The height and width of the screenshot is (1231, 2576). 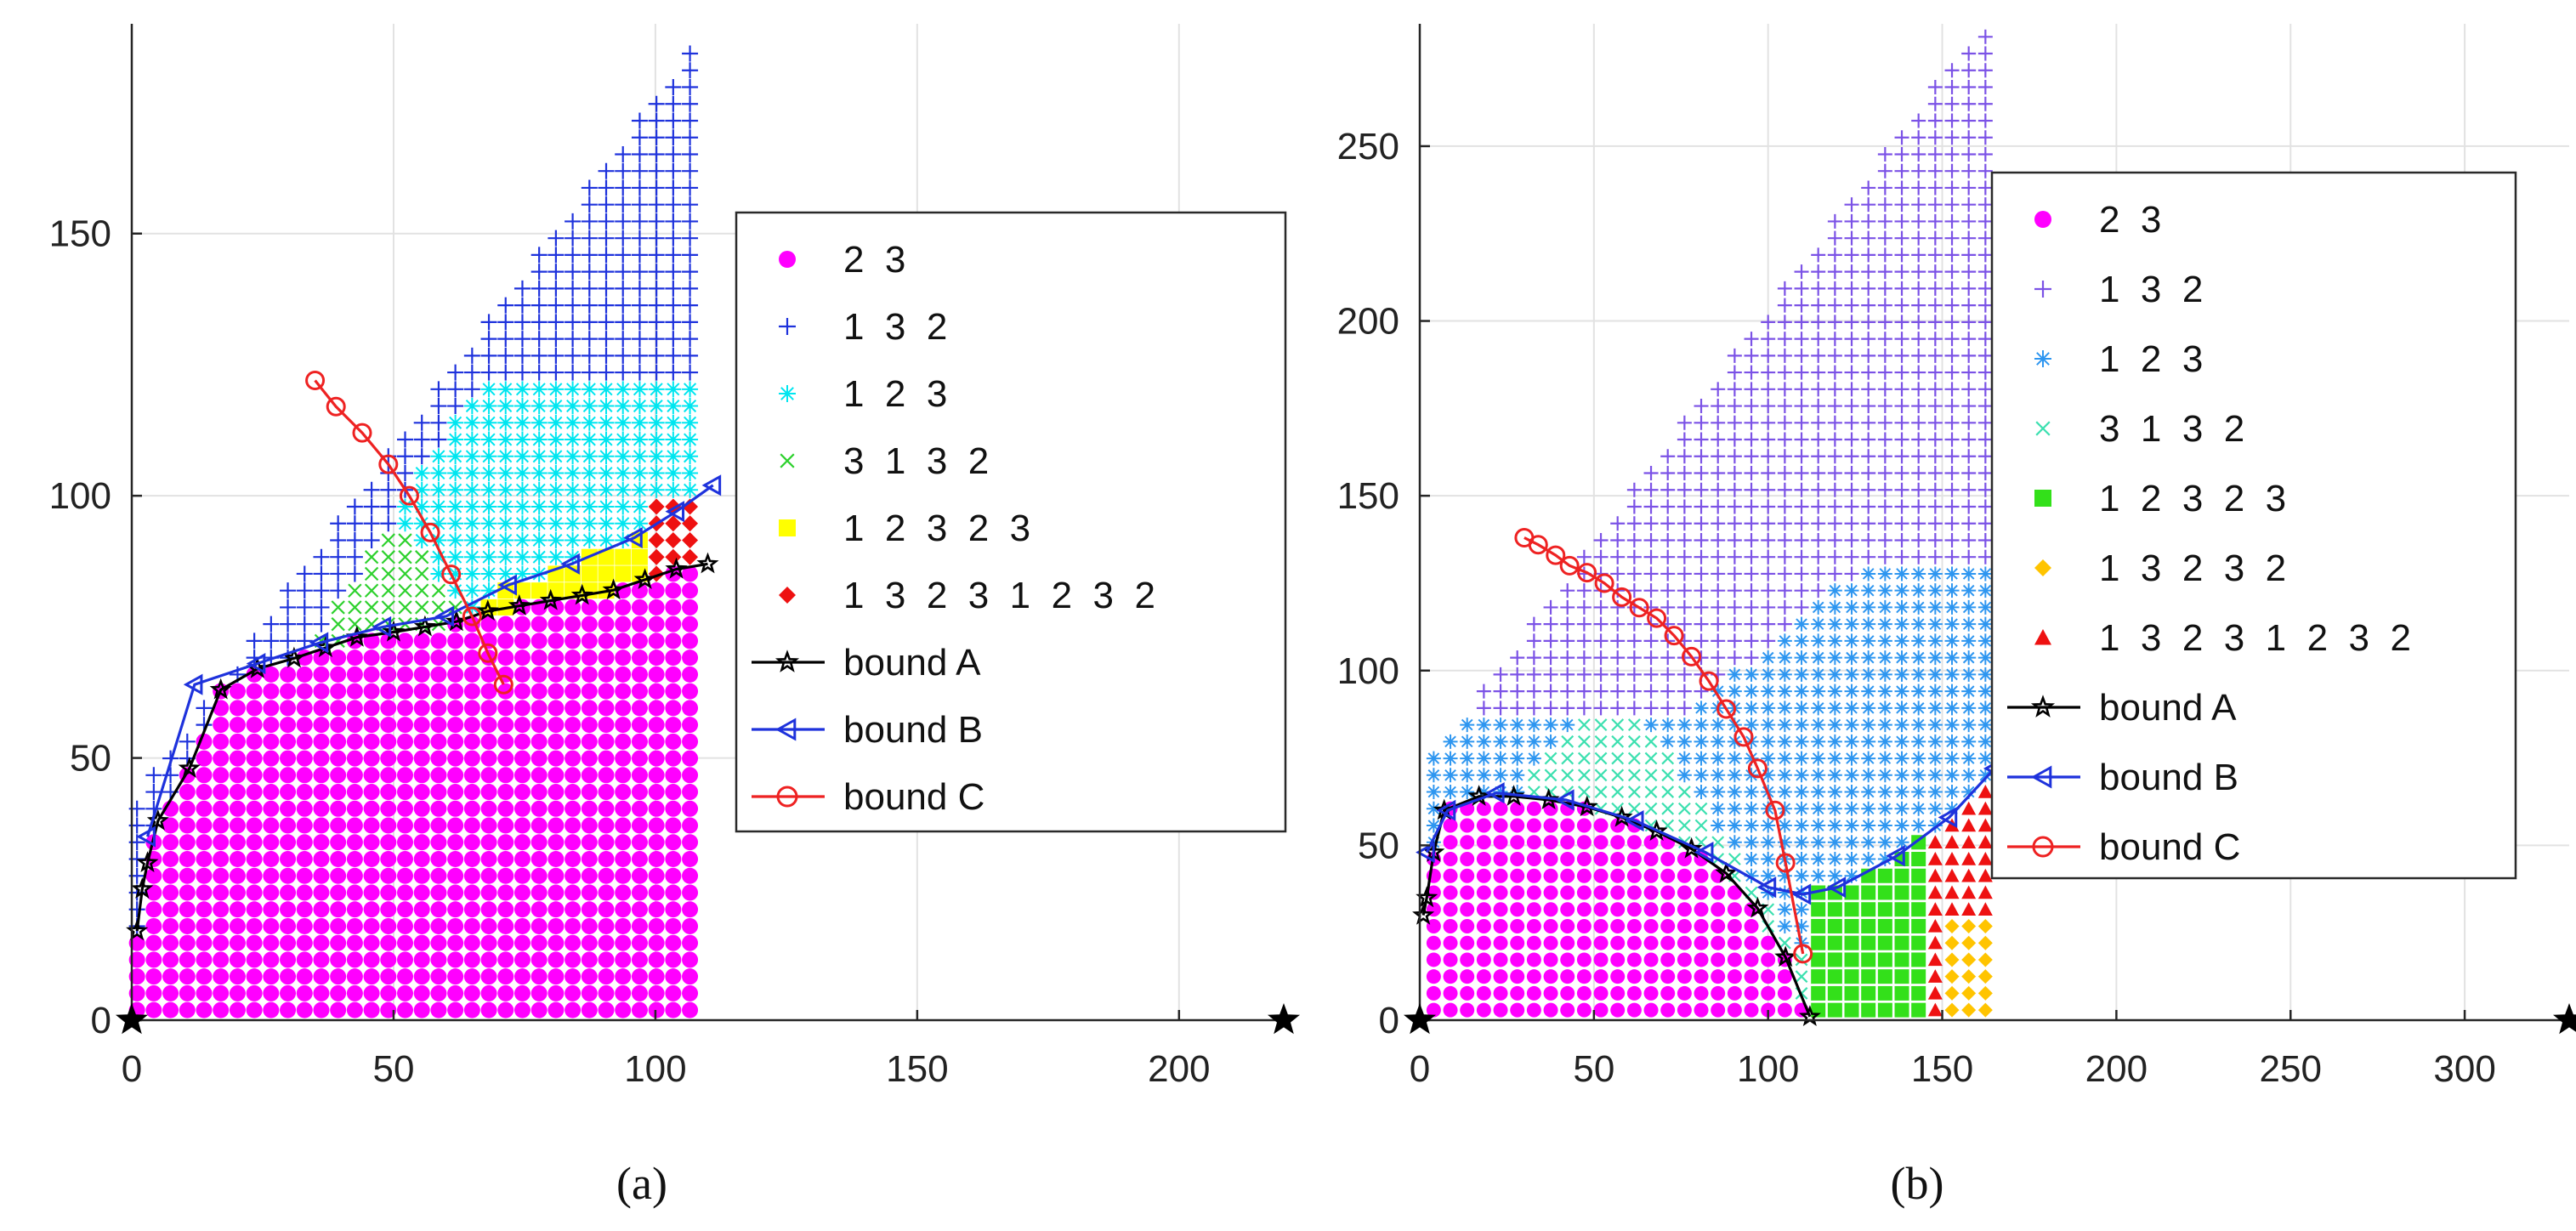 What do you see at coordinates (410, 532) in the screenshot?
I see `bound-line` at bounding box center [410, 532].